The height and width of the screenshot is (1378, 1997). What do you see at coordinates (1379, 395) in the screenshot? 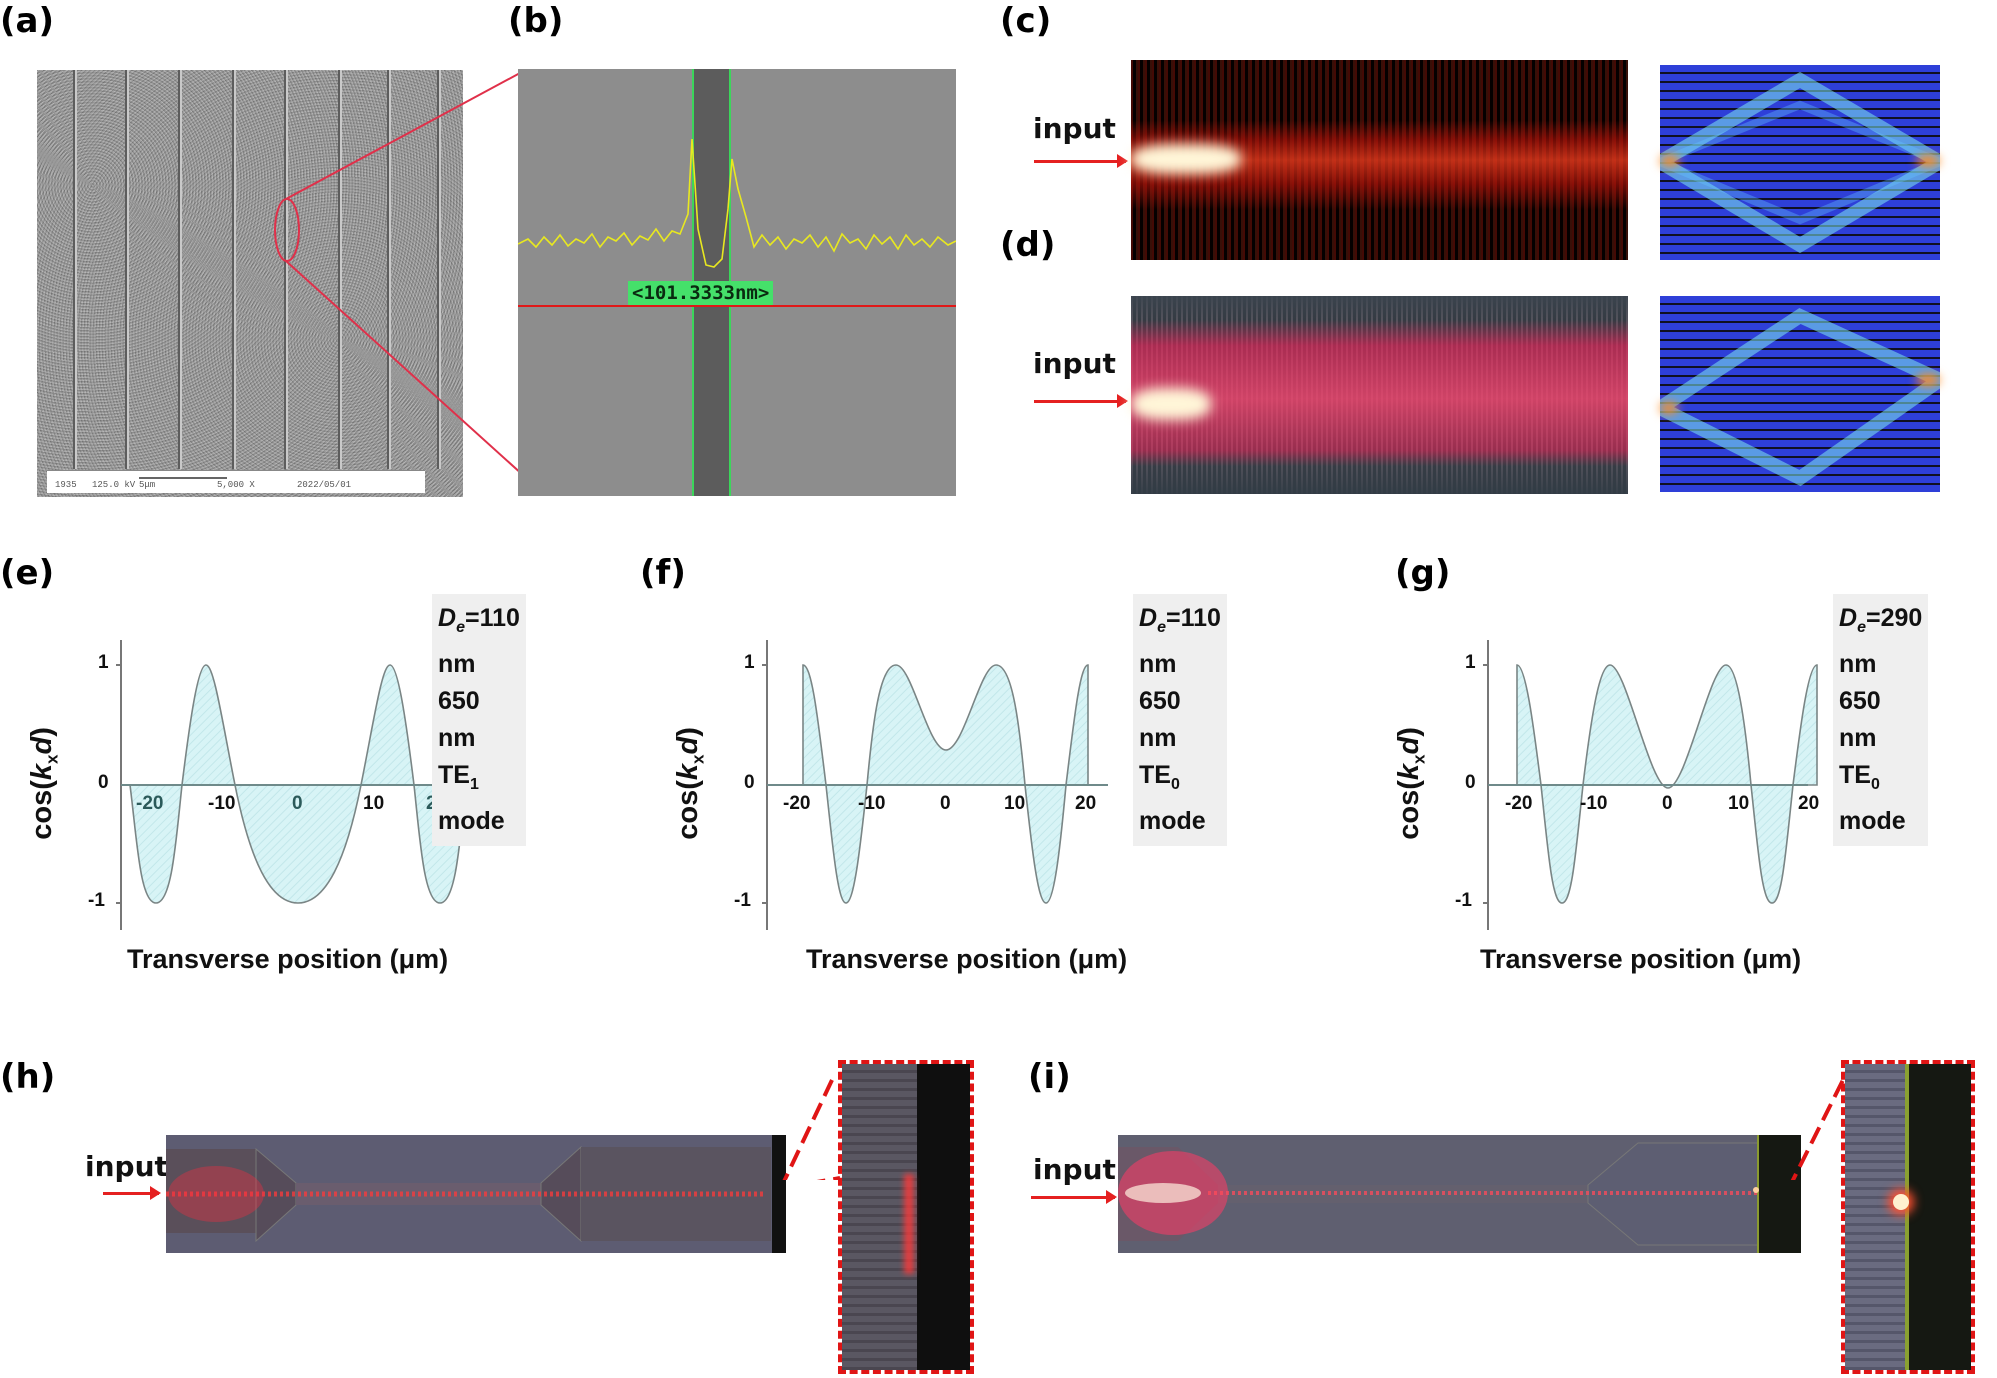
I see `experimental-image-d` at bounding box center [1379, 395].